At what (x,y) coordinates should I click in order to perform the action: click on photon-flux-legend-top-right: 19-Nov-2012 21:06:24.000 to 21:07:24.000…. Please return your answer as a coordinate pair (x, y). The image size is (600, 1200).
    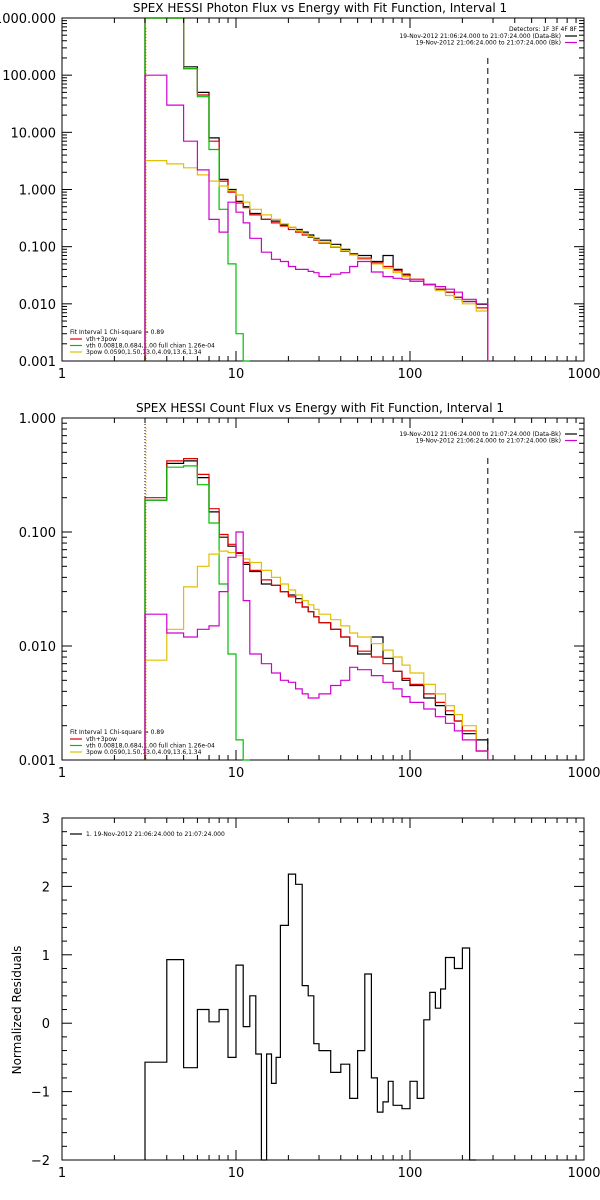
    Looking at the image, I should click on (488, 40).